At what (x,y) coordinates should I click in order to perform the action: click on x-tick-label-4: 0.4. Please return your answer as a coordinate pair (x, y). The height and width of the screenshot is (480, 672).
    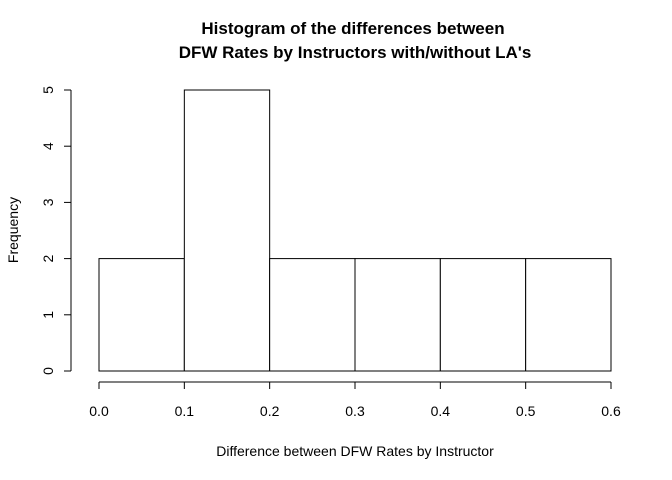
    Looking at the image, I should click on (441, 411).